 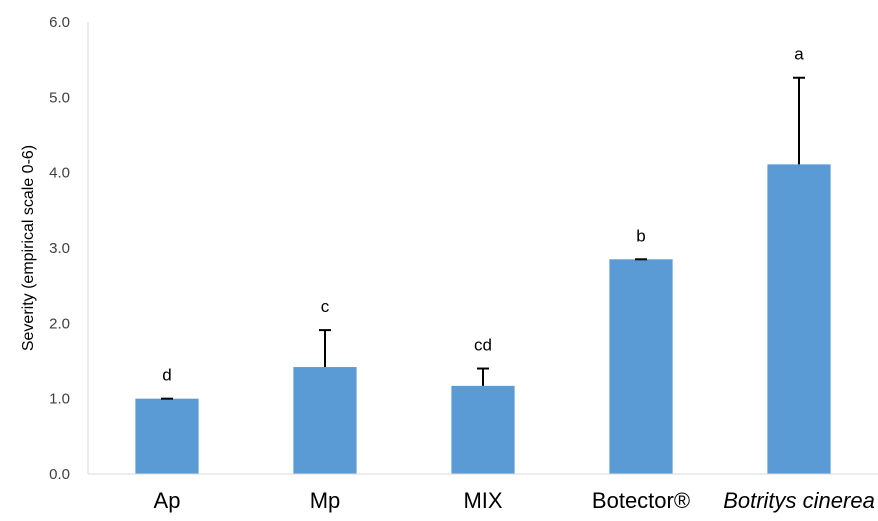 I want to click on significance-letter: a, so click(x=799, y=54).